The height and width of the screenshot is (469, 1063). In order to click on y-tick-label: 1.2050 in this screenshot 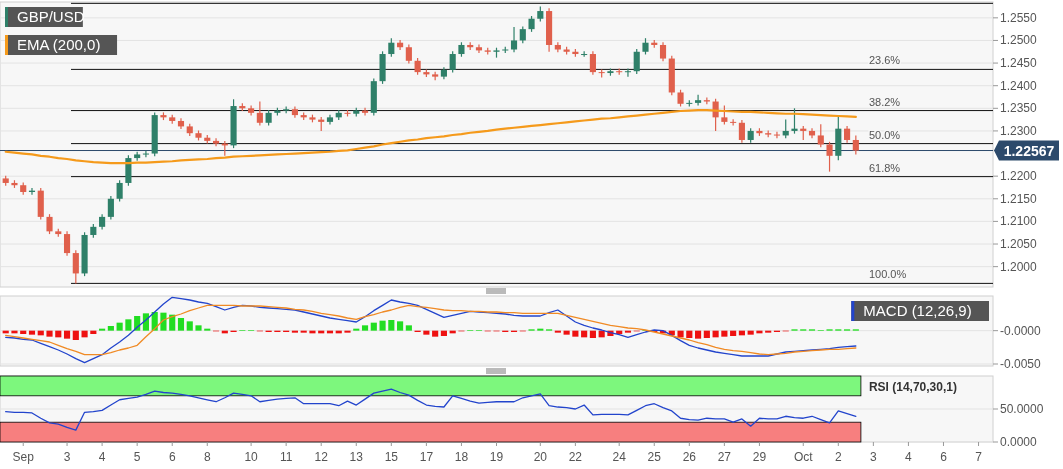, I will do `click(1019, 244)`.